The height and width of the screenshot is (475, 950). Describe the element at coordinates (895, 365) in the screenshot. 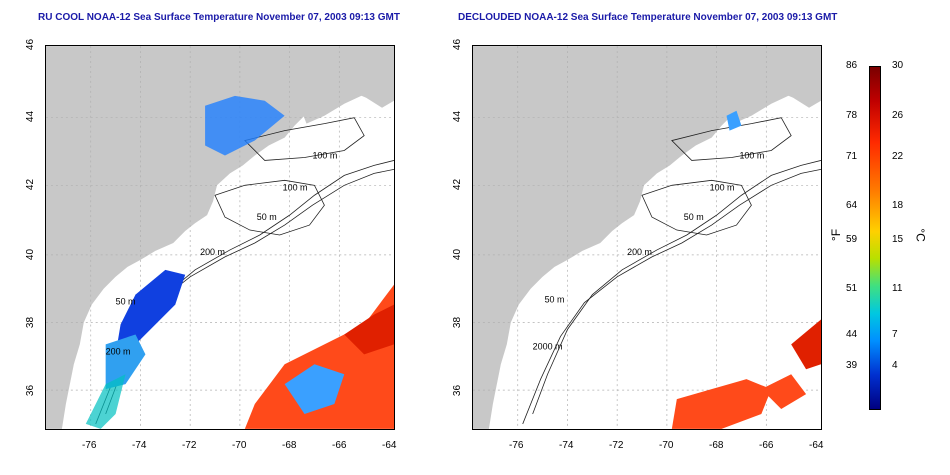

I see `colorbar-celsius-label: 4` at that location.